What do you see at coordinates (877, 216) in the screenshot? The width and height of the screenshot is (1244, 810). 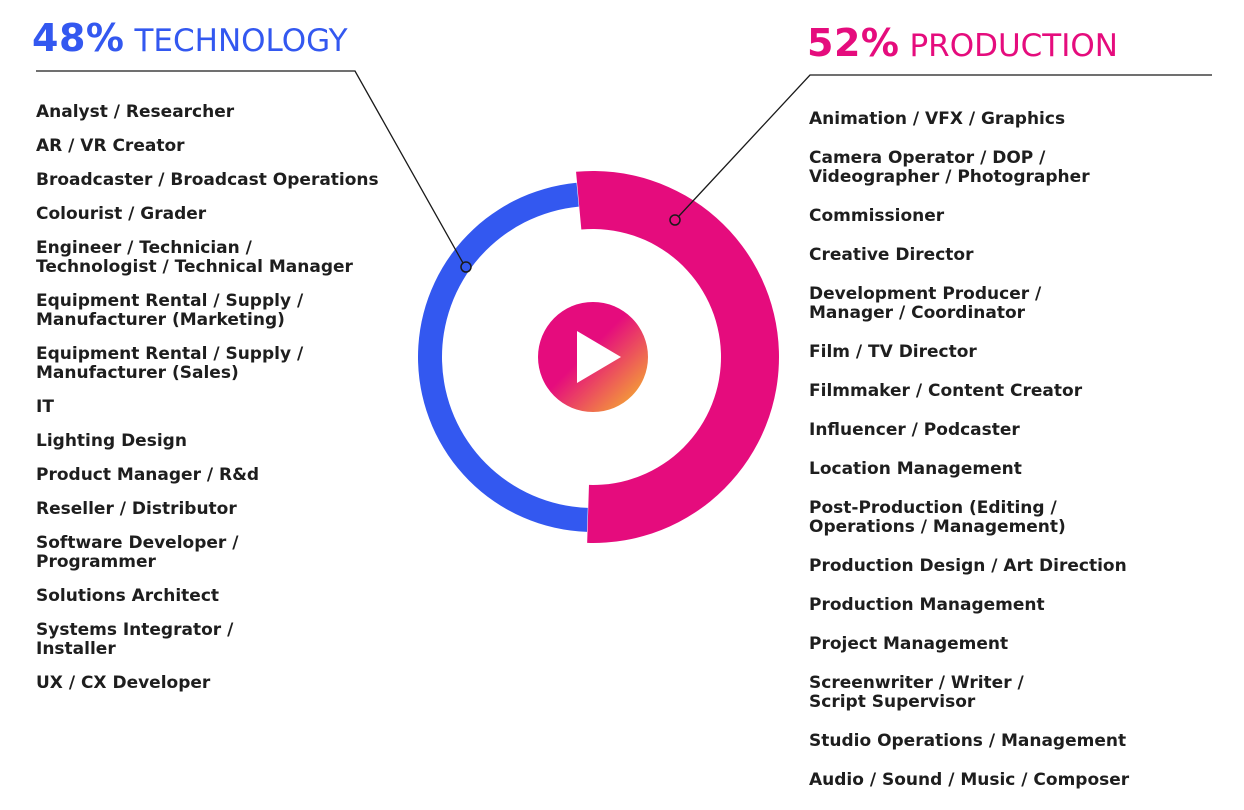 I see `production-role-item: Commissioner` at bounding box center [877, 216].